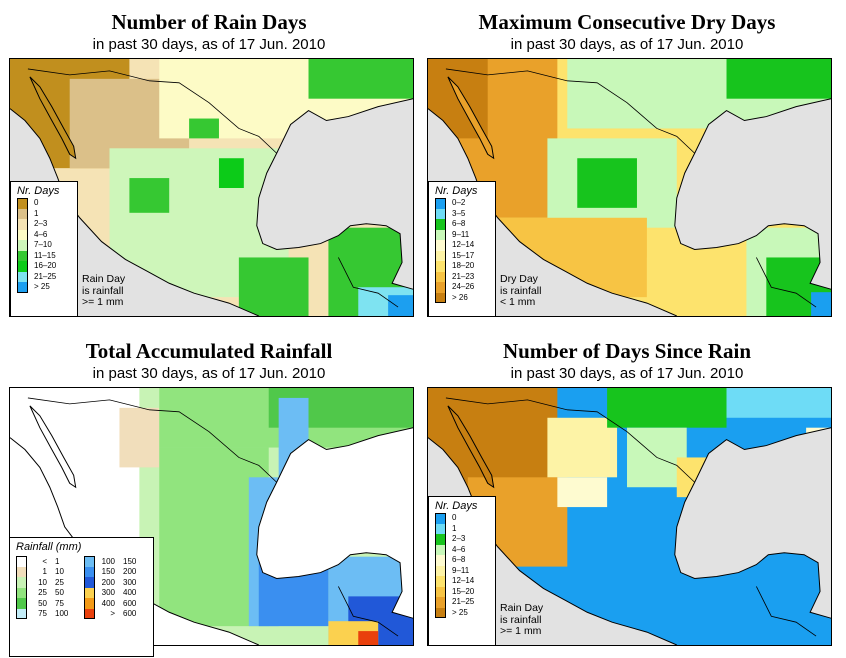 The width and height of the screenshot is (846, 658). I want to click on legend-range-high: 150, so click(130, 561).